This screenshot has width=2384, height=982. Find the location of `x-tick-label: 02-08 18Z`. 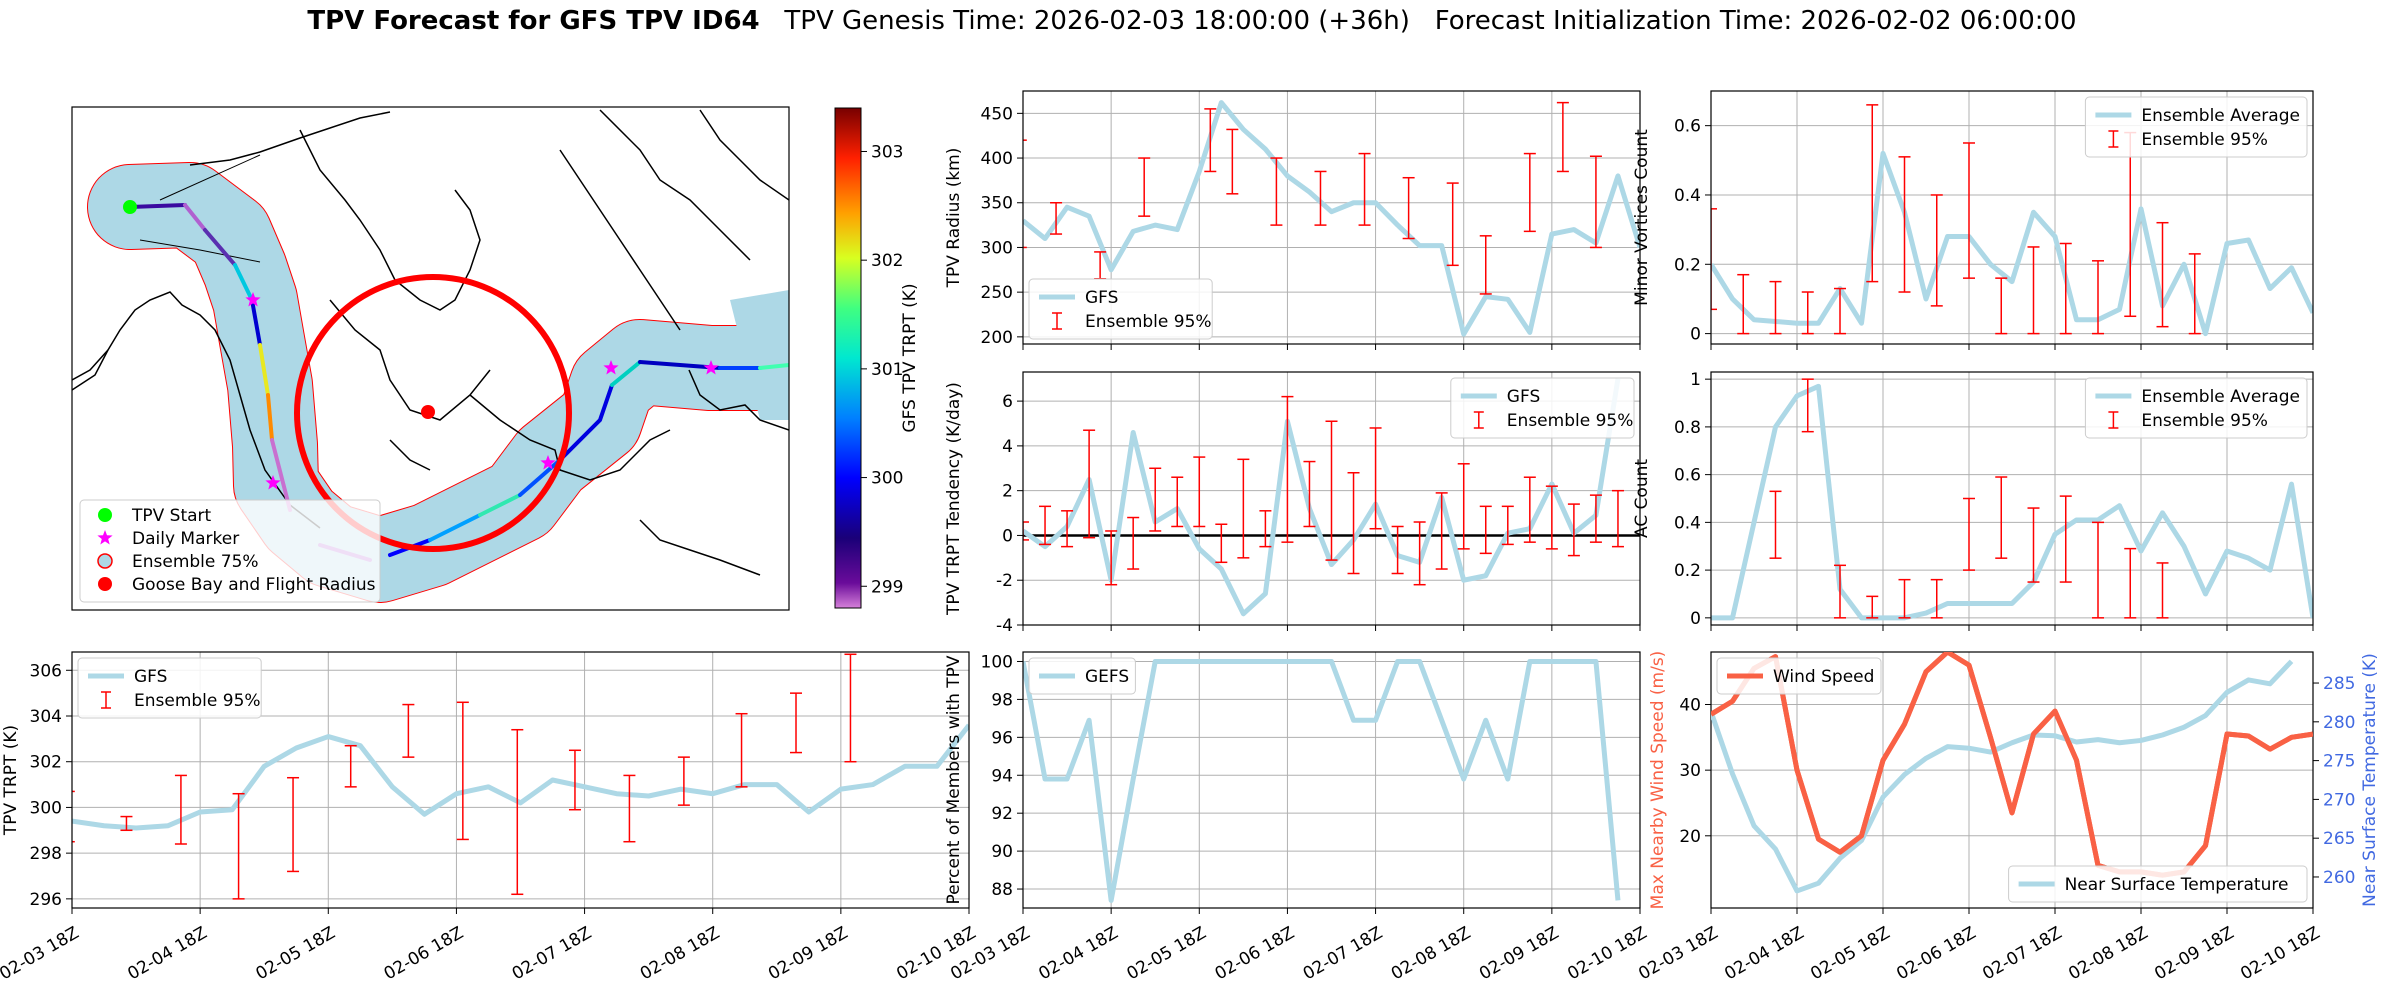

x-tick-label: 02-08 18Z is located at coordinates (2108, 952).